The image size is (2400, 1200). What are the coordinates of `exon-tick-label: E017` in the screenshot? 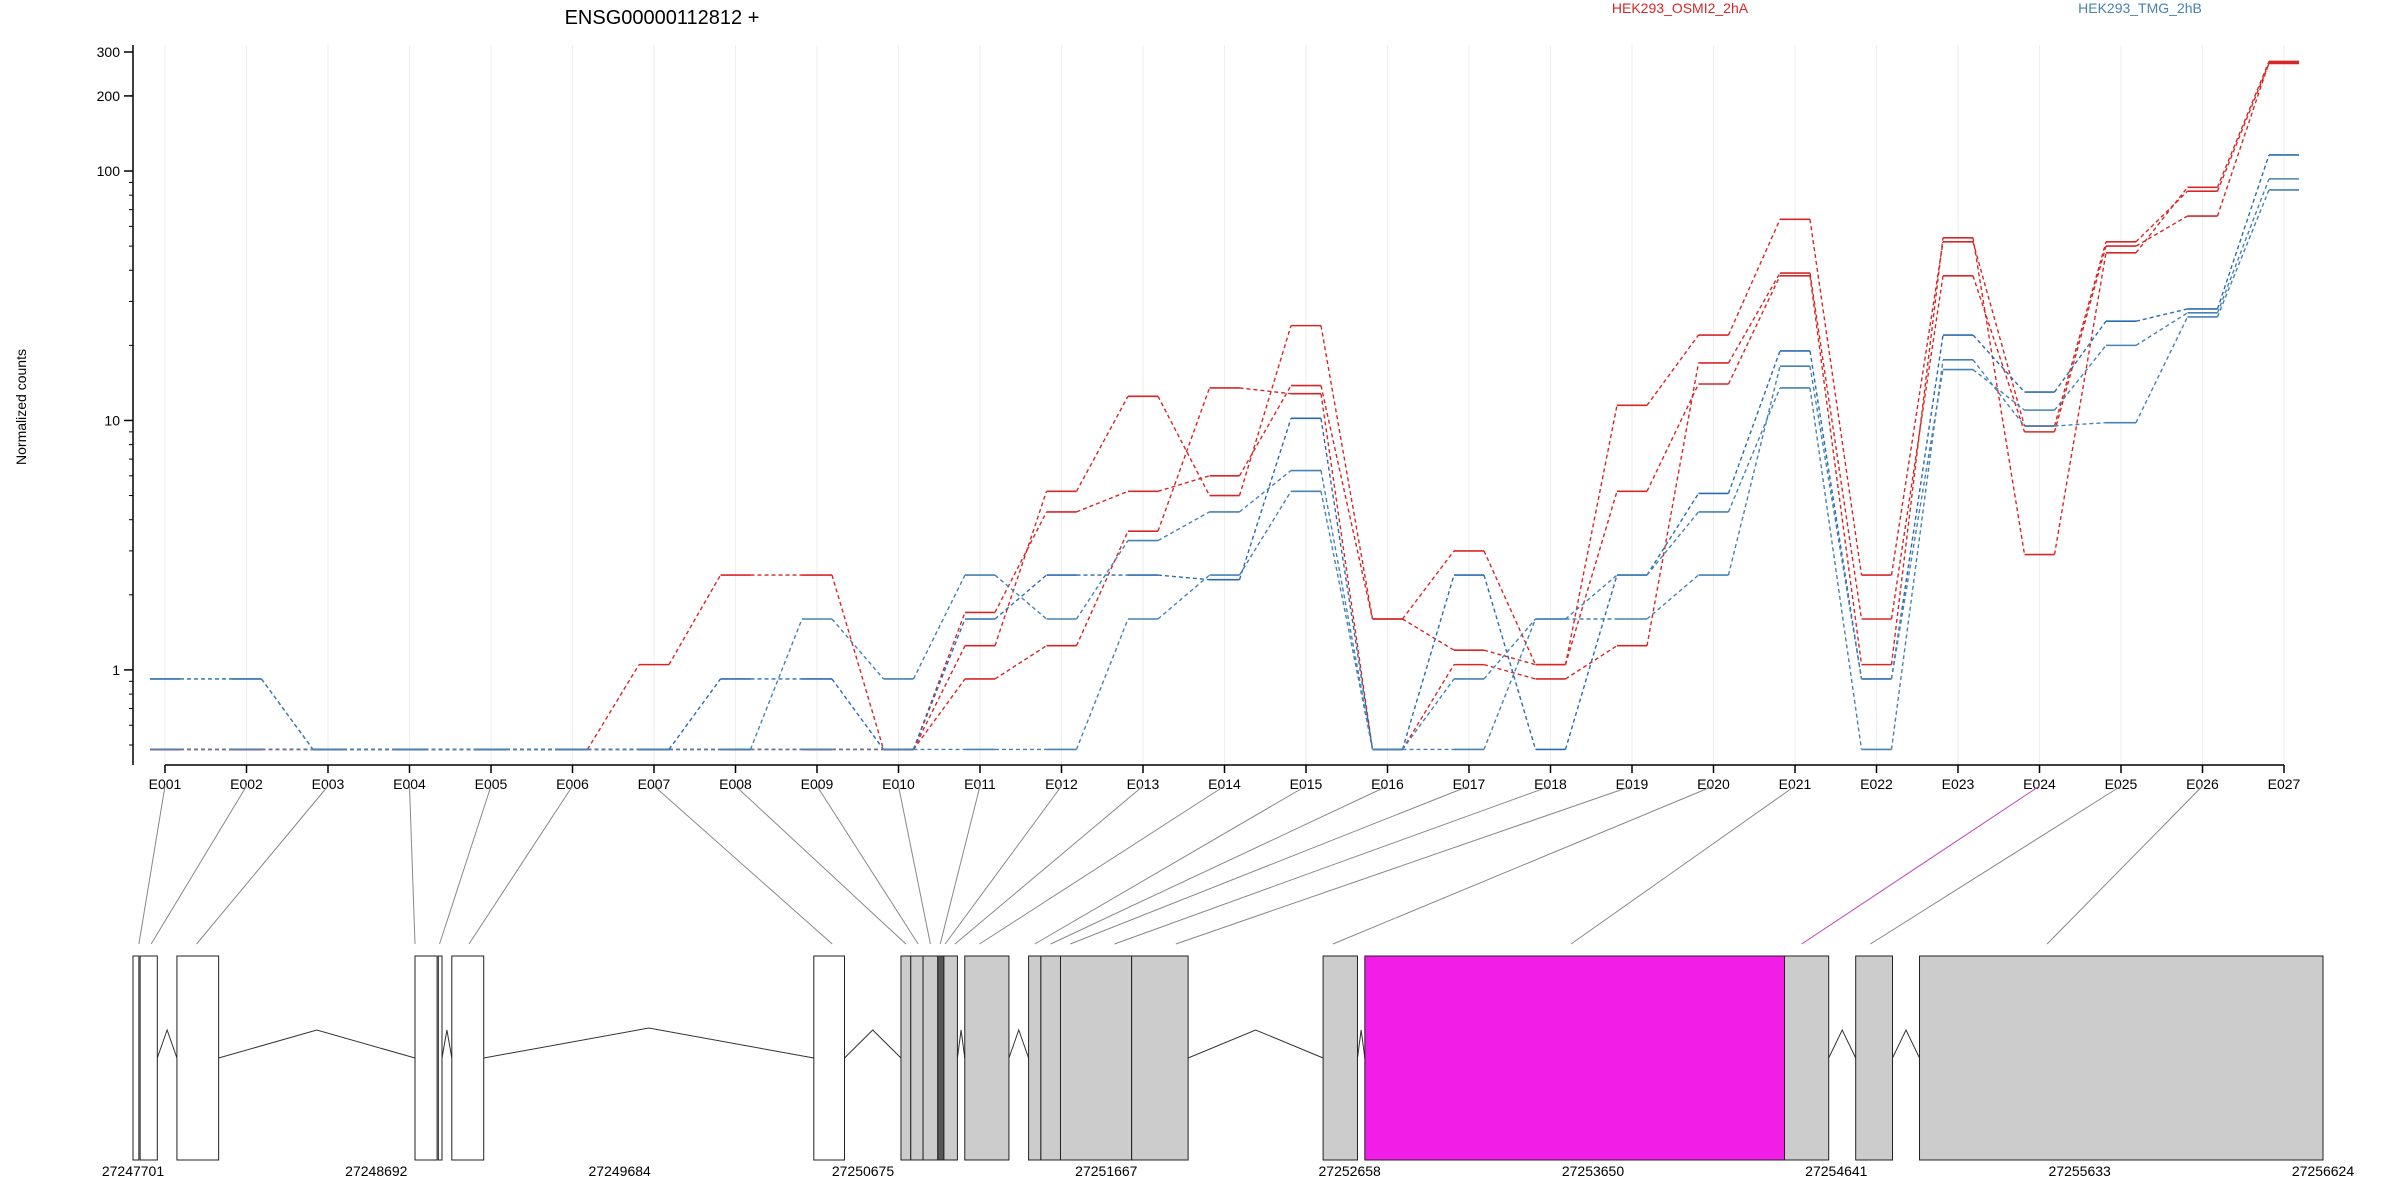 It's located at (1469, 784).